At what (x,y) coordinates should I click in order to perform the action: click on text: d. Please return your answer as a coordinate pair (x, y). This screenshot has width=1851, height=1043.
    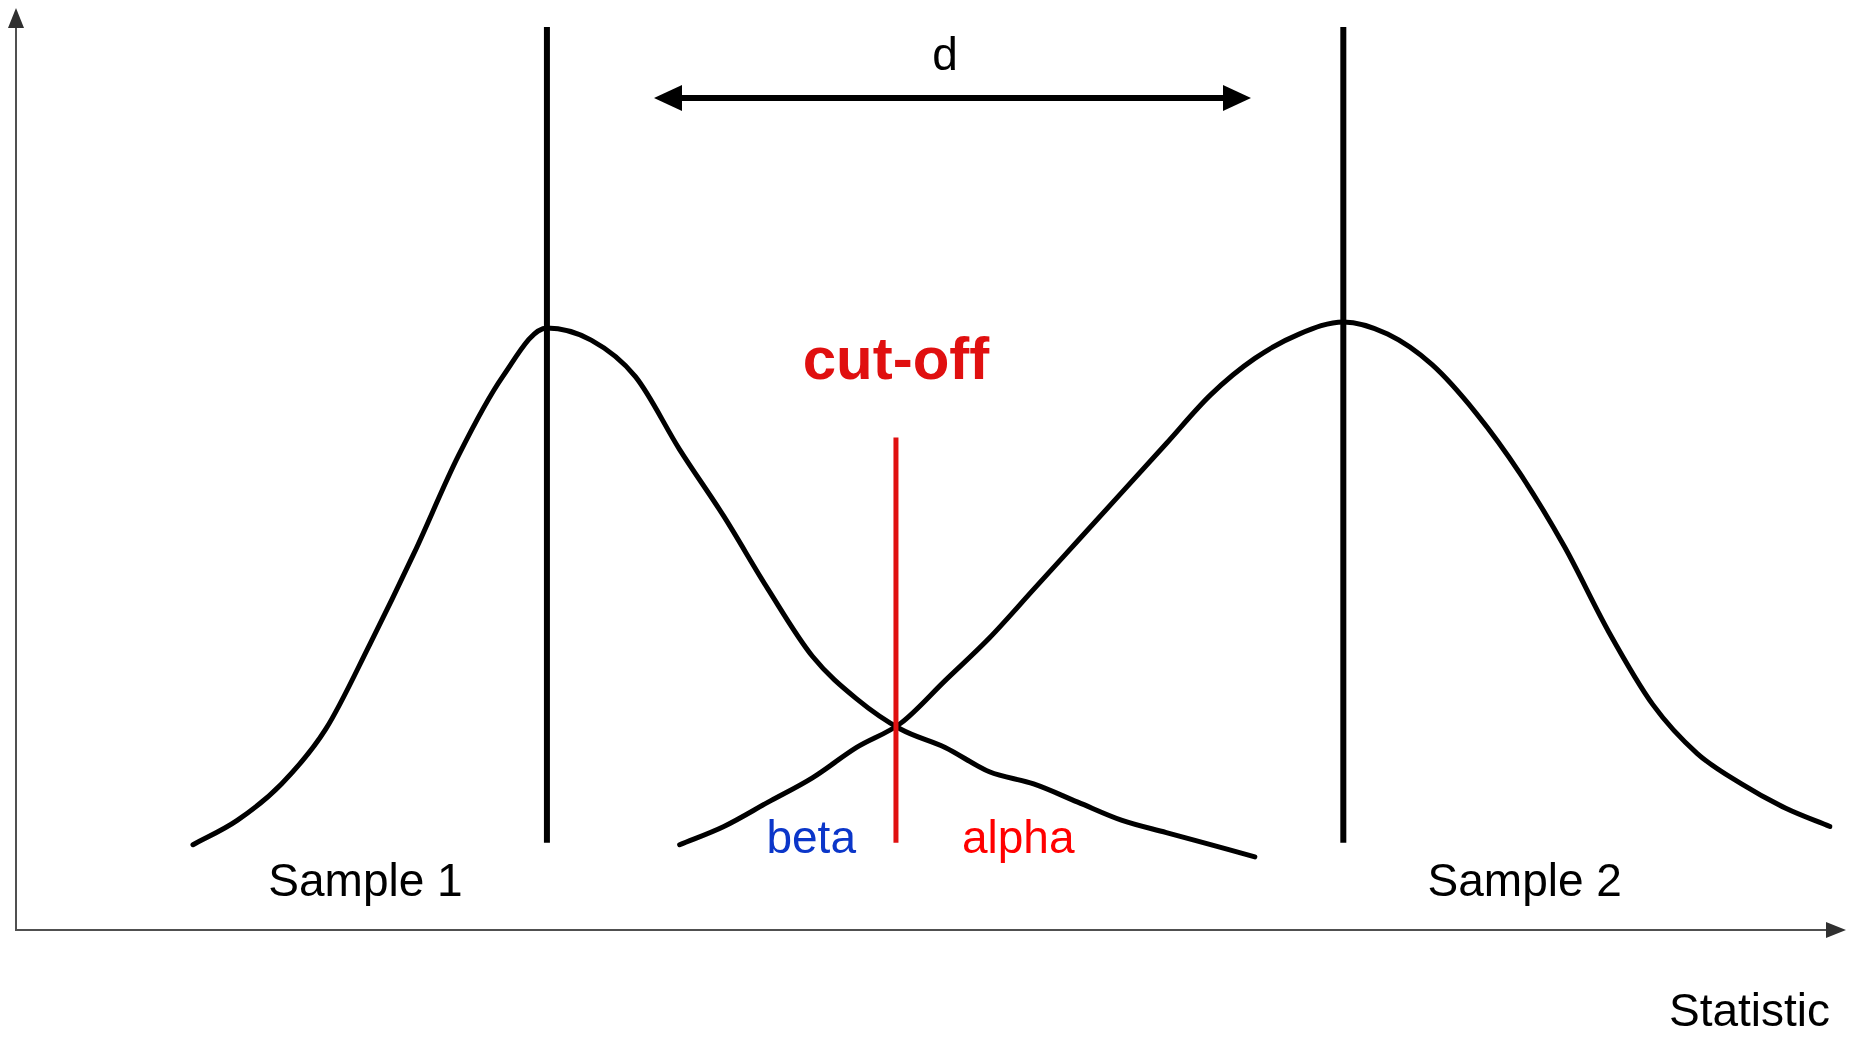
    Looking at the image, I should click on (945, 54).